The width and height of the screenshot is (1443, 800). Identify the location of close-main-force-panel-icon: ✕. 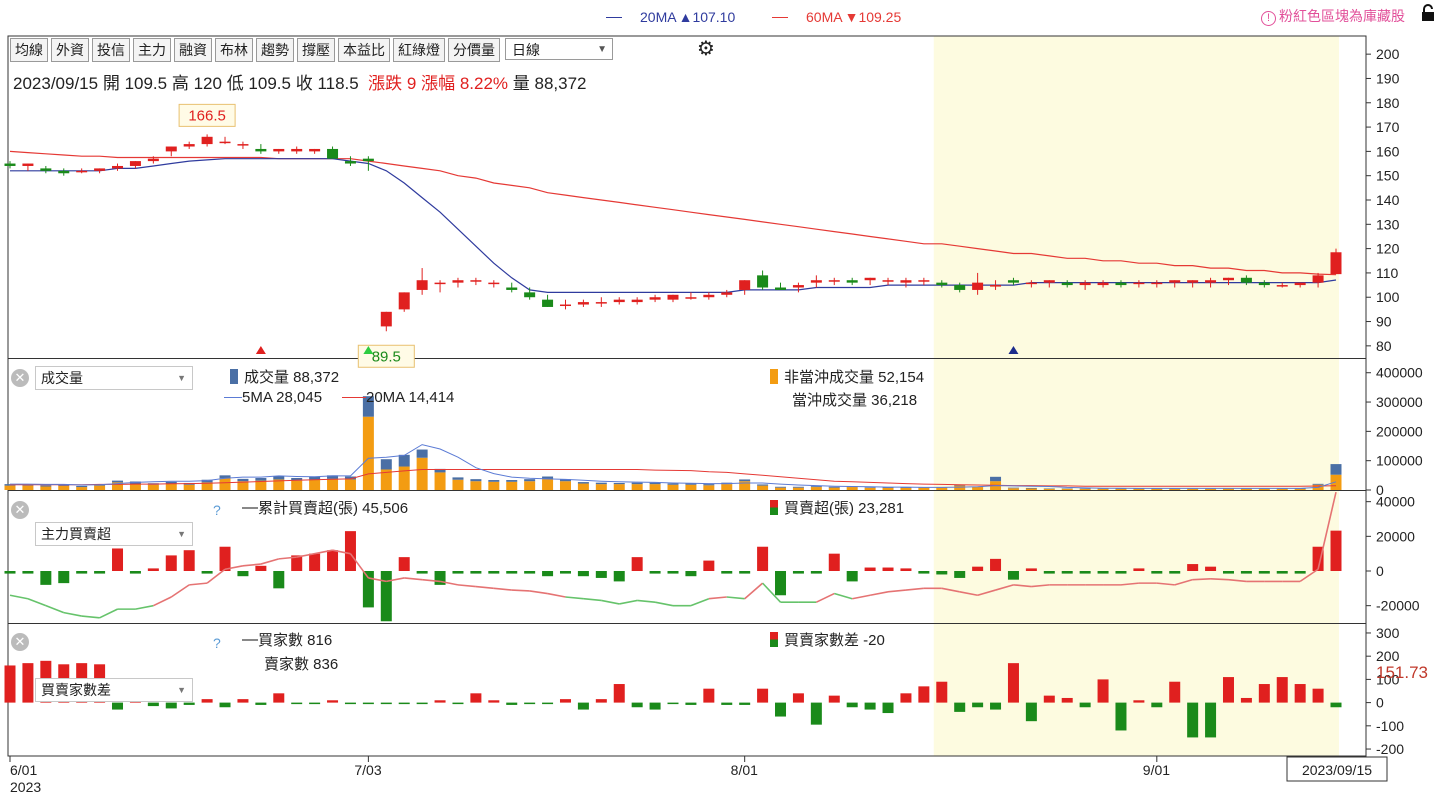
(20, 510).